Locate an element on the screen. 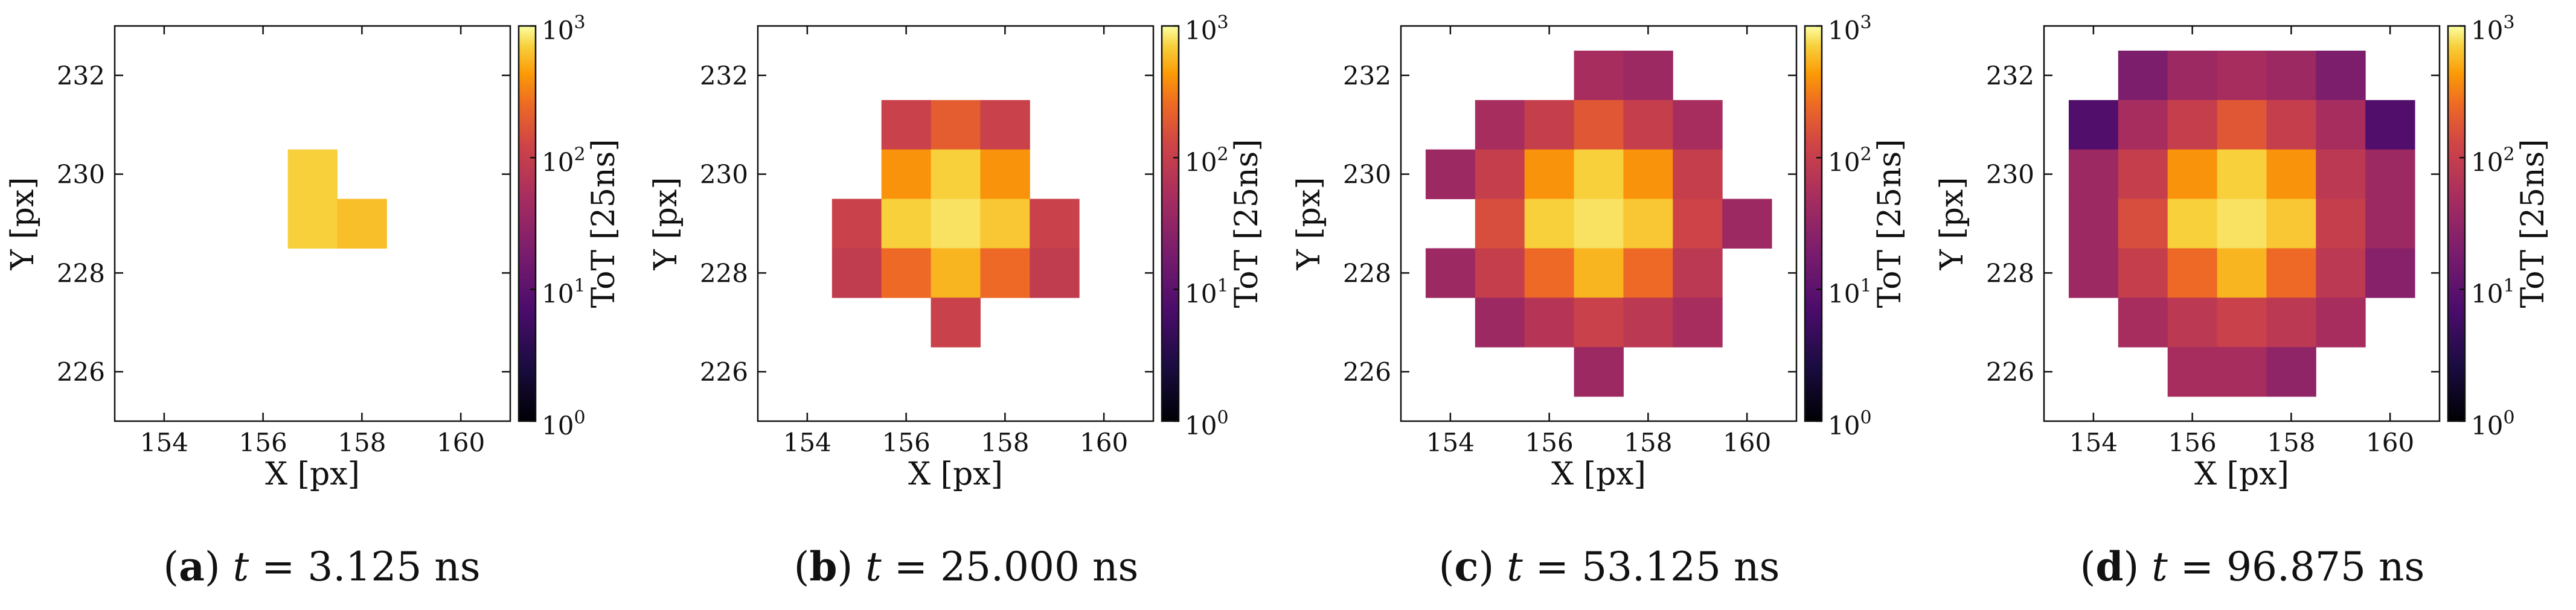 The image size is (2576, 610). x-tick-label: 156 is located at coordinates (906, 443).